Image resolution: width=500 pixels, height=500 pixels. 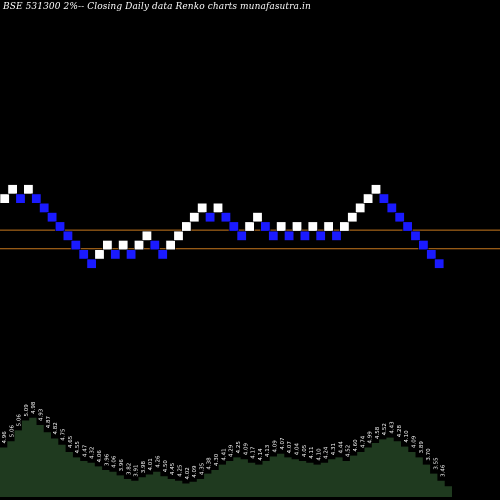 What do you see at coordinates (393, 427) in the screenshot?
I see `price-label: 4.43` at bounding box center [393, 427].